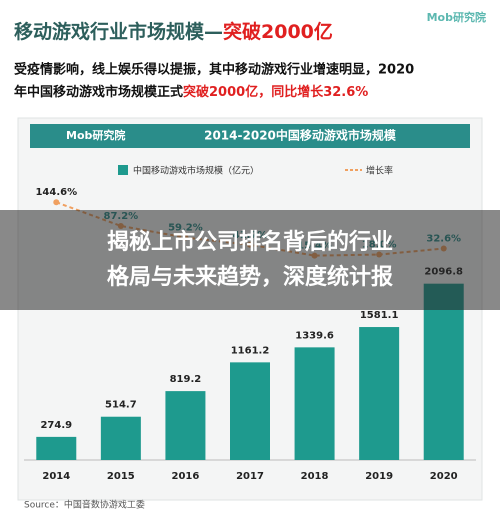 This screenshot has width=500, height=524. What do you see at coordinates (250, 277) in the screenshot?
I see `overlay-text: 格局与未来趋势，深度统计报` at bounding box center [250, 277].